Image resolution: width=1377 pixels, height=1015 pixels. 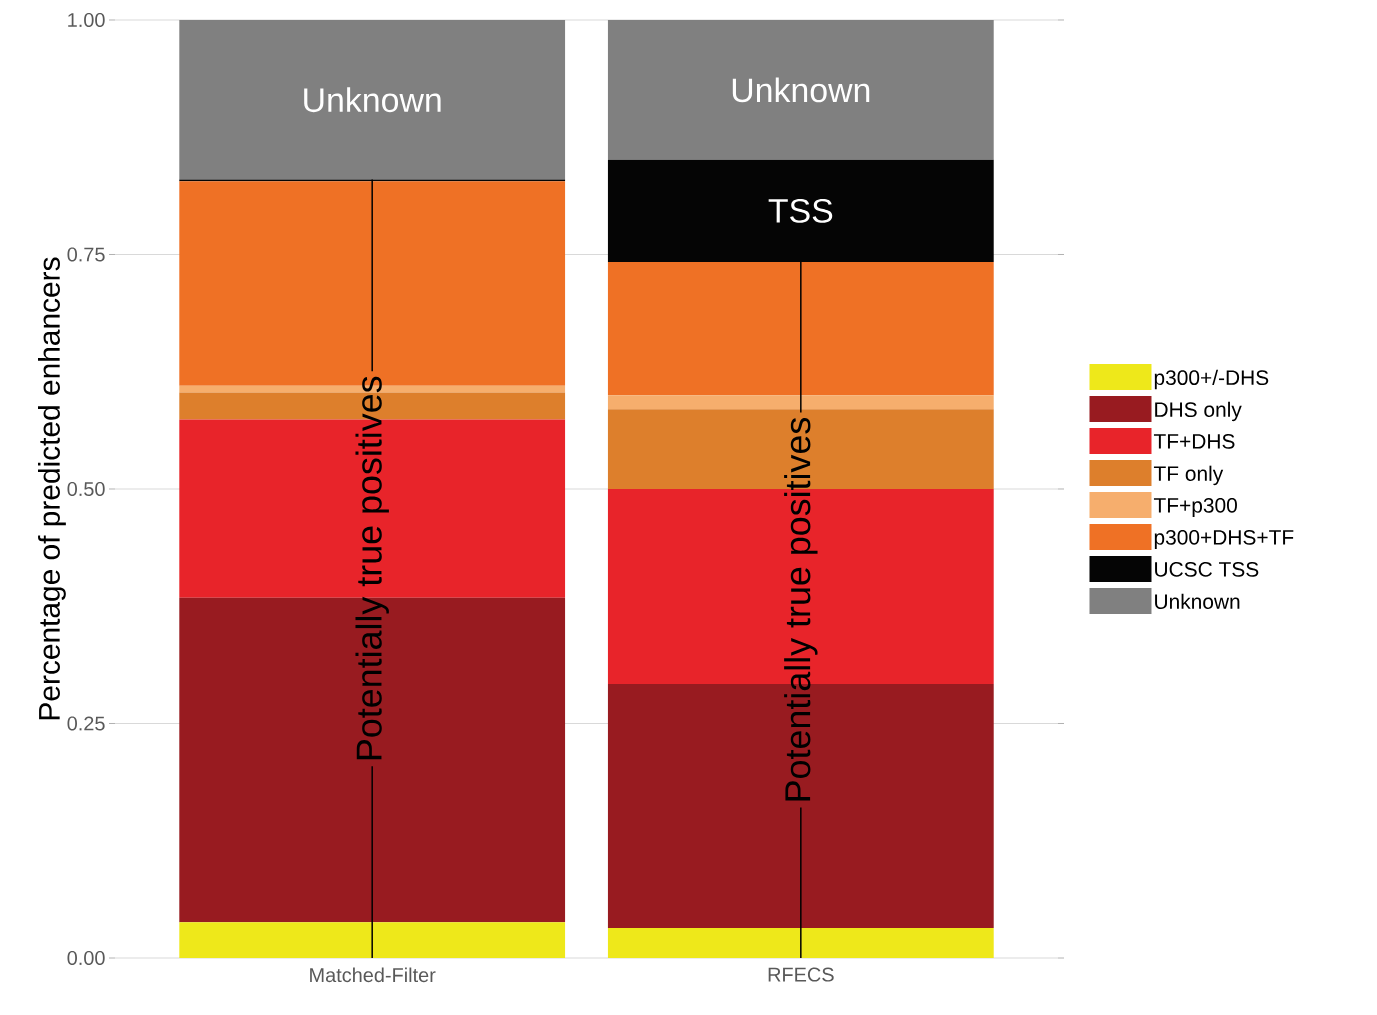 I want to click on legend-label: Unknown, so click(x=1197, y=601).